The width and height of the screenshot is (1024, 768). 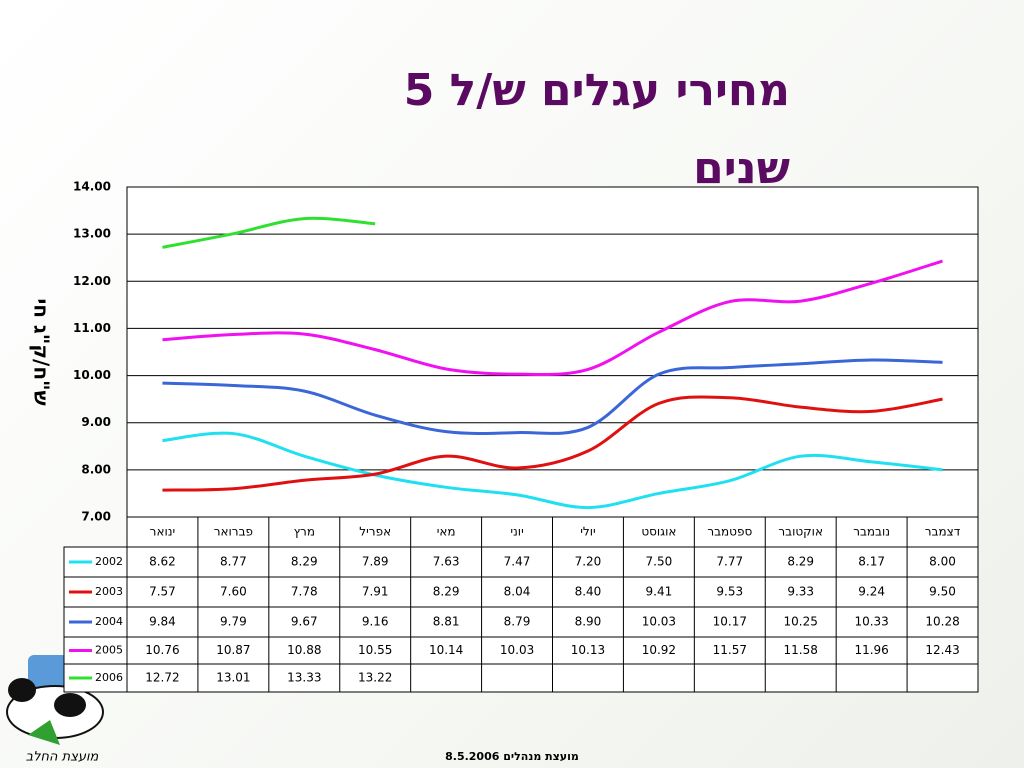 I want to click on table-value: 8.77, so click(x=233, y=562).